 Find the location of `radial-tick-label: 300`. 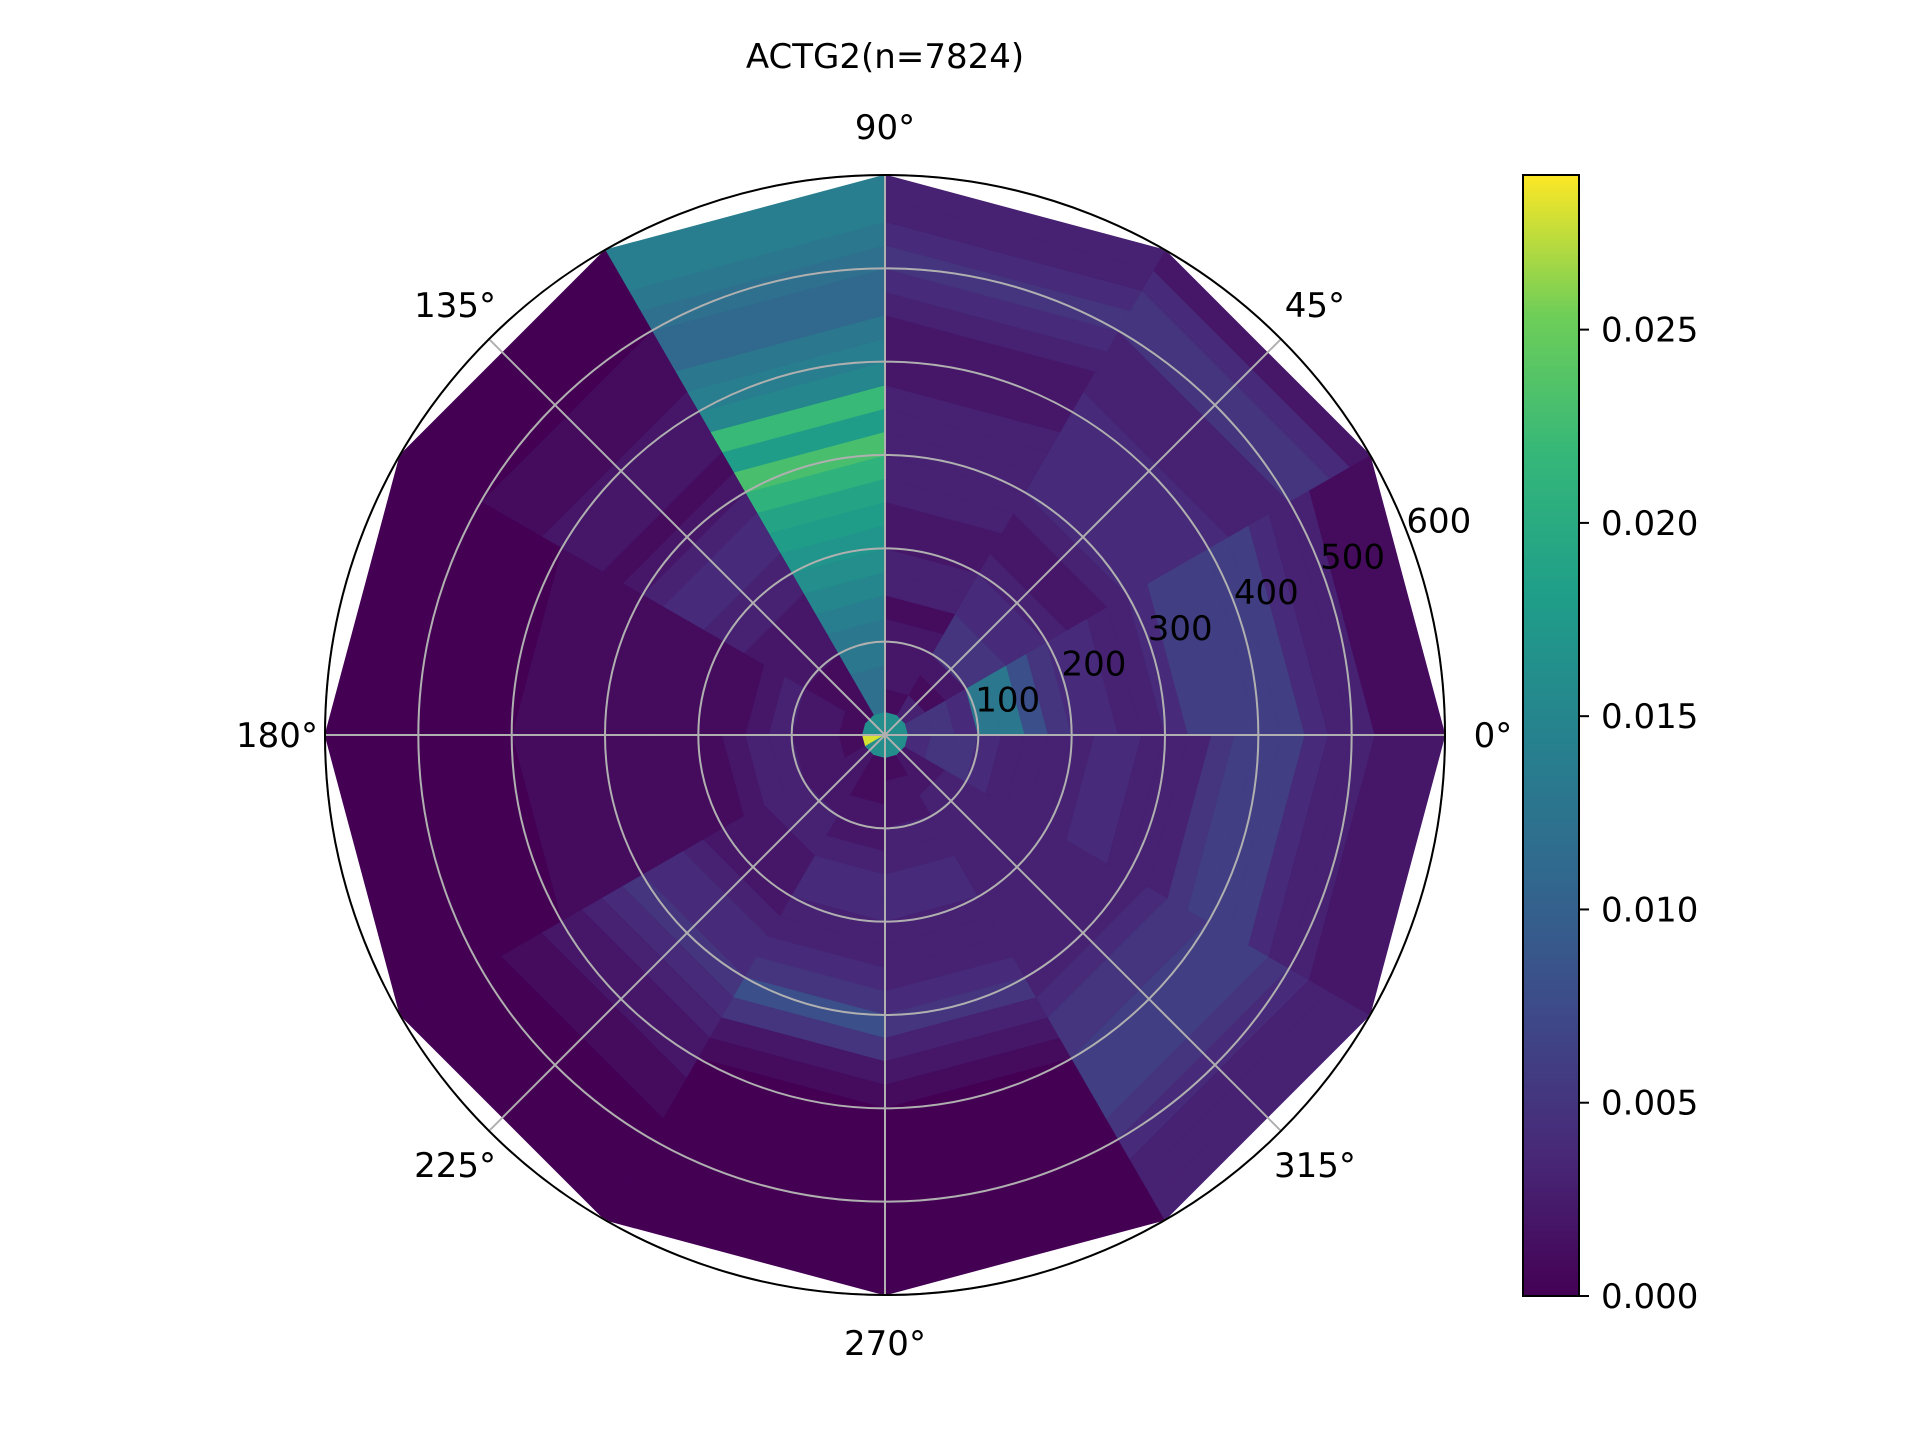

radial-tick-label: 300 is located at coordinates (1180, 629).